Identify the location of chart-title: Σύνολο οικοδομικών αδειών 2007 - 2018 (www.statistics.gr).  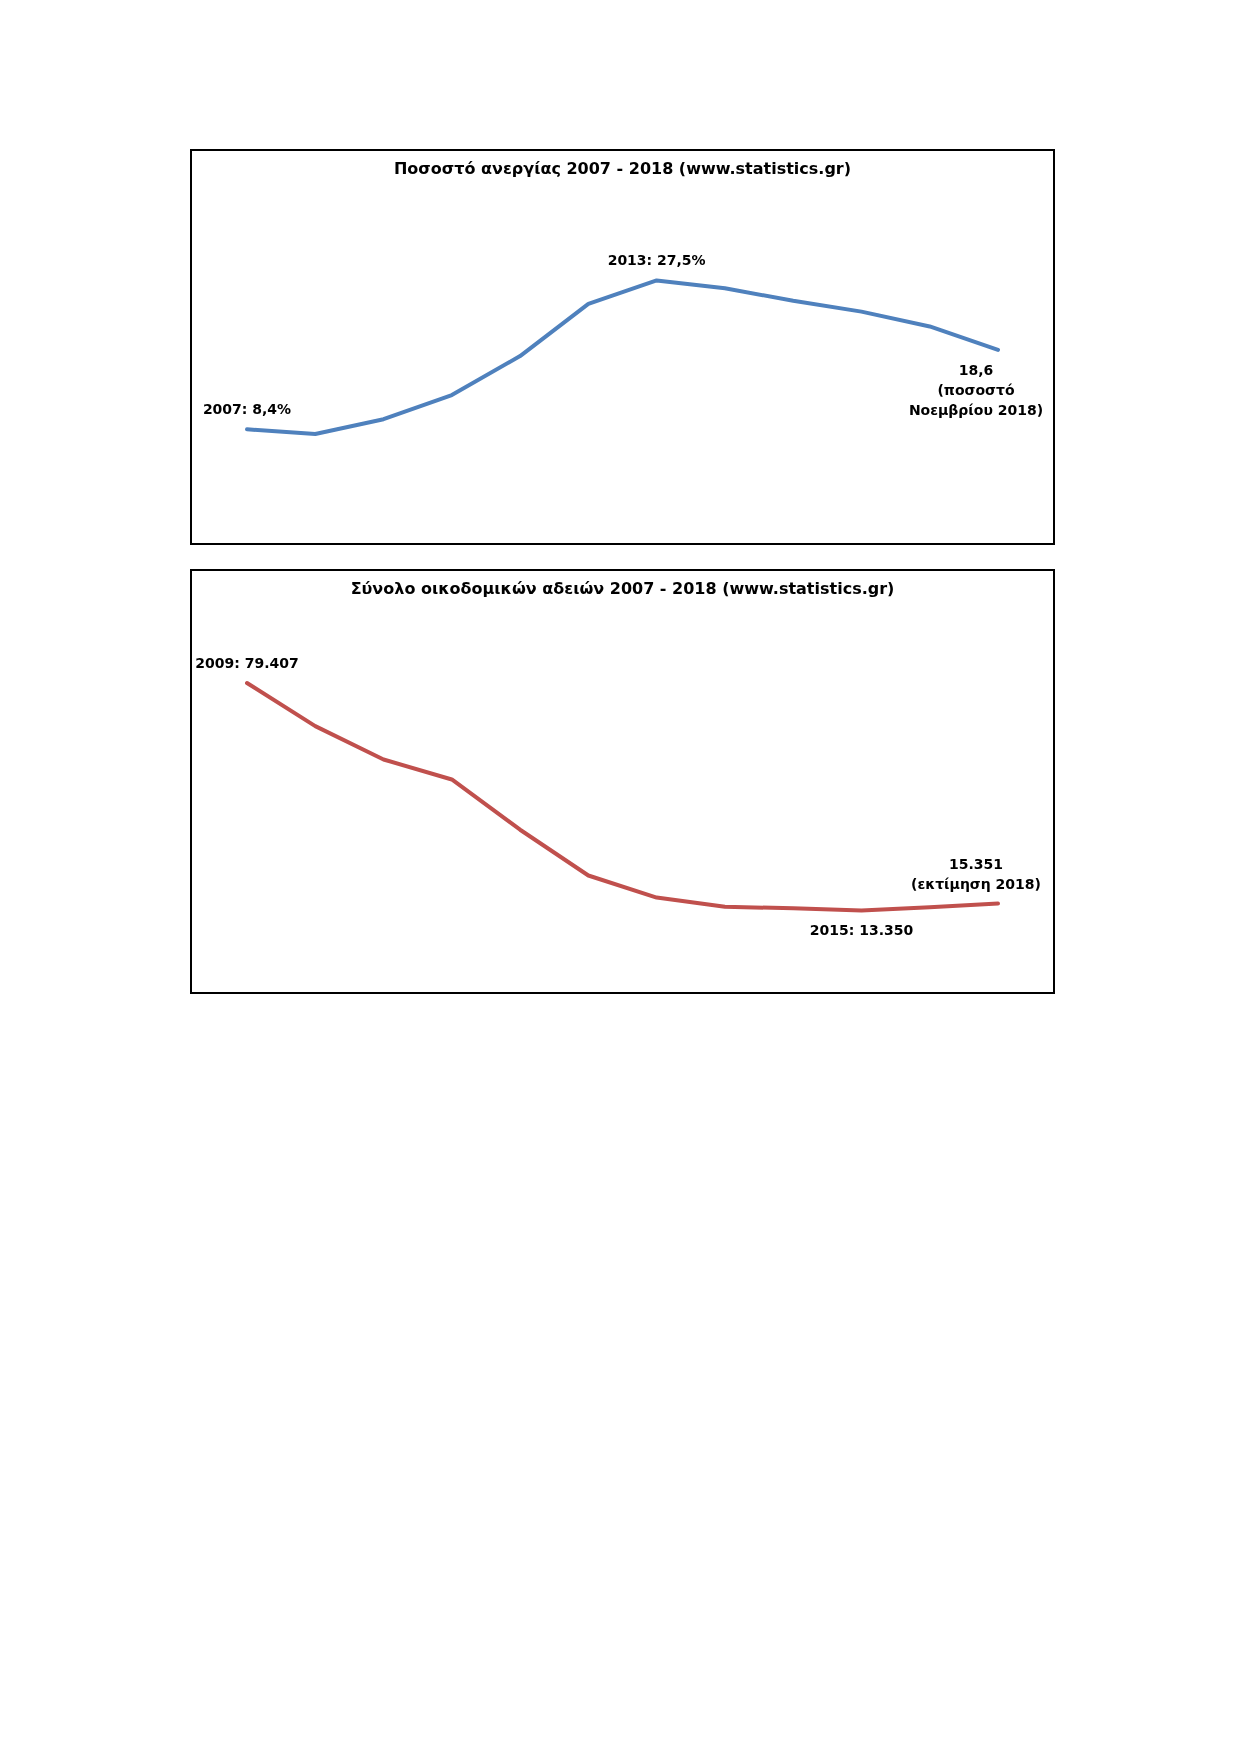
(622, 588).